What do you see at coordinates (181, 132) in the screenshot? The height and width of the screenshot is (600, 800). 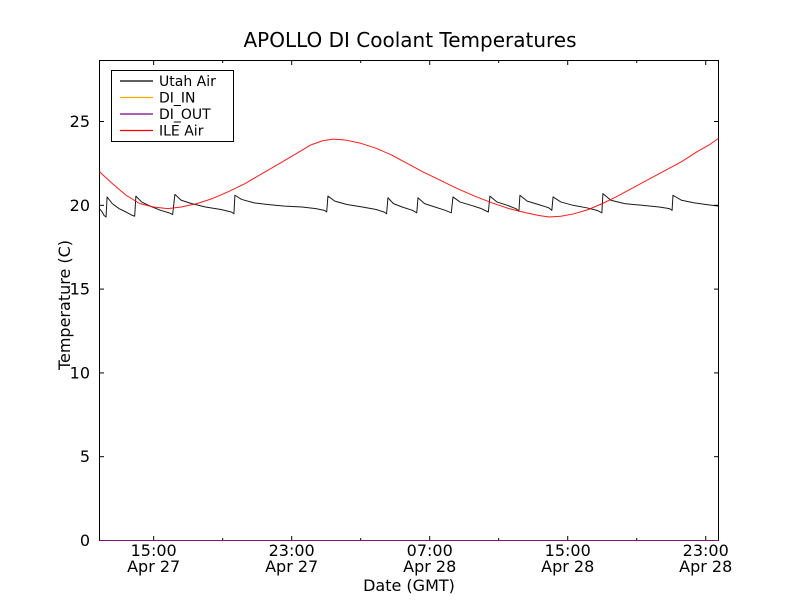 I see `legend-label-ile-air: ILE Air` at bounding box center [181, 132].